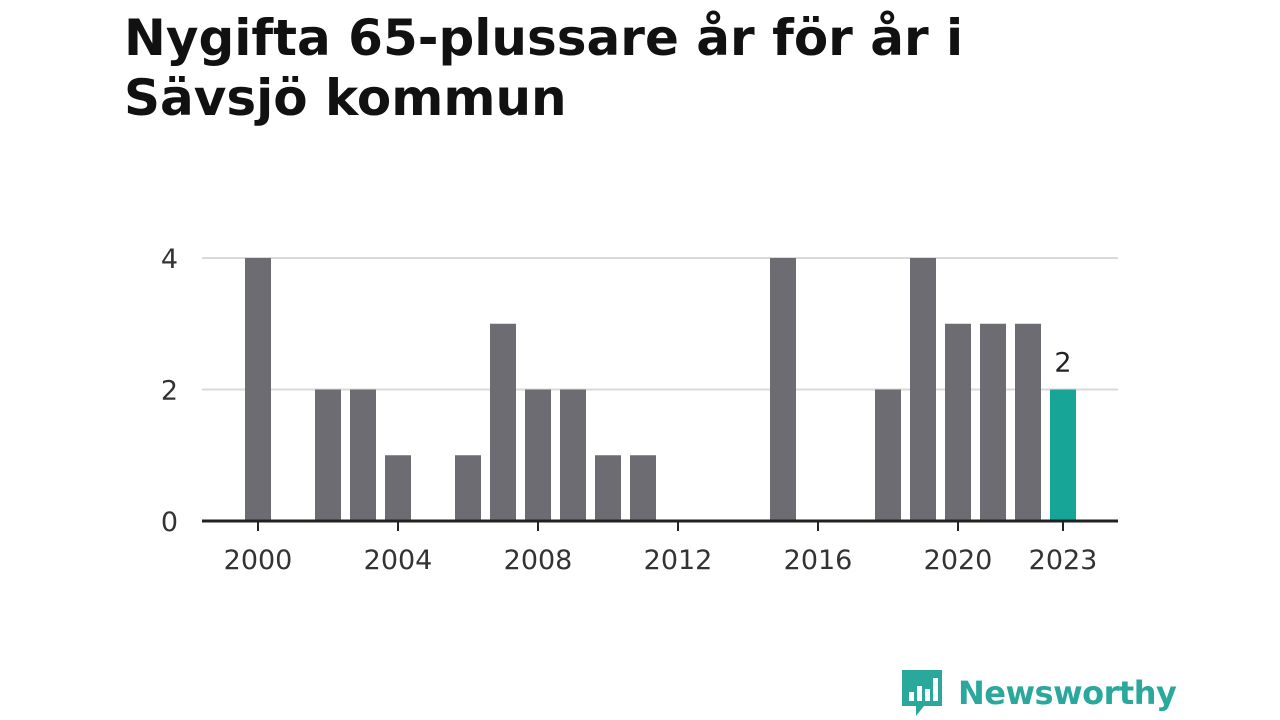  Describe the element at coordinates (538, 560) in the screenshot. I see `x-tick-label: 2008` at that location.